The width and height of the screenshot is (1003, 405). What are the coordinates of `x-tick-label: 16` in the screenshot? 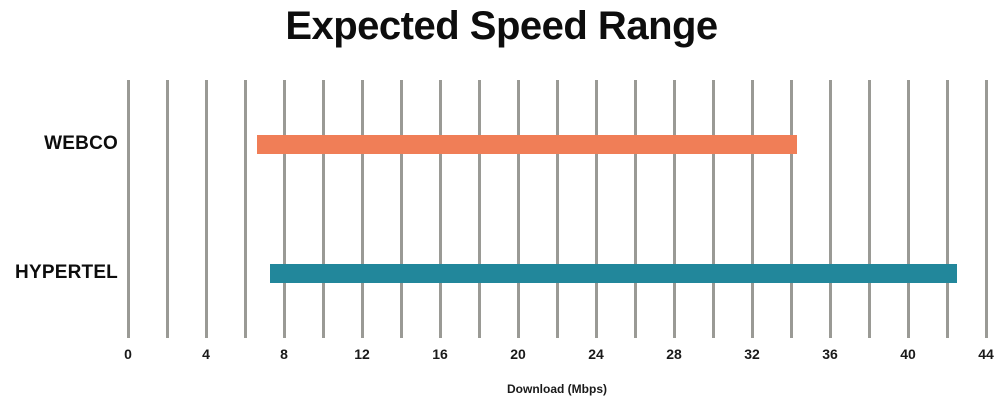 It's located at (440, 354).